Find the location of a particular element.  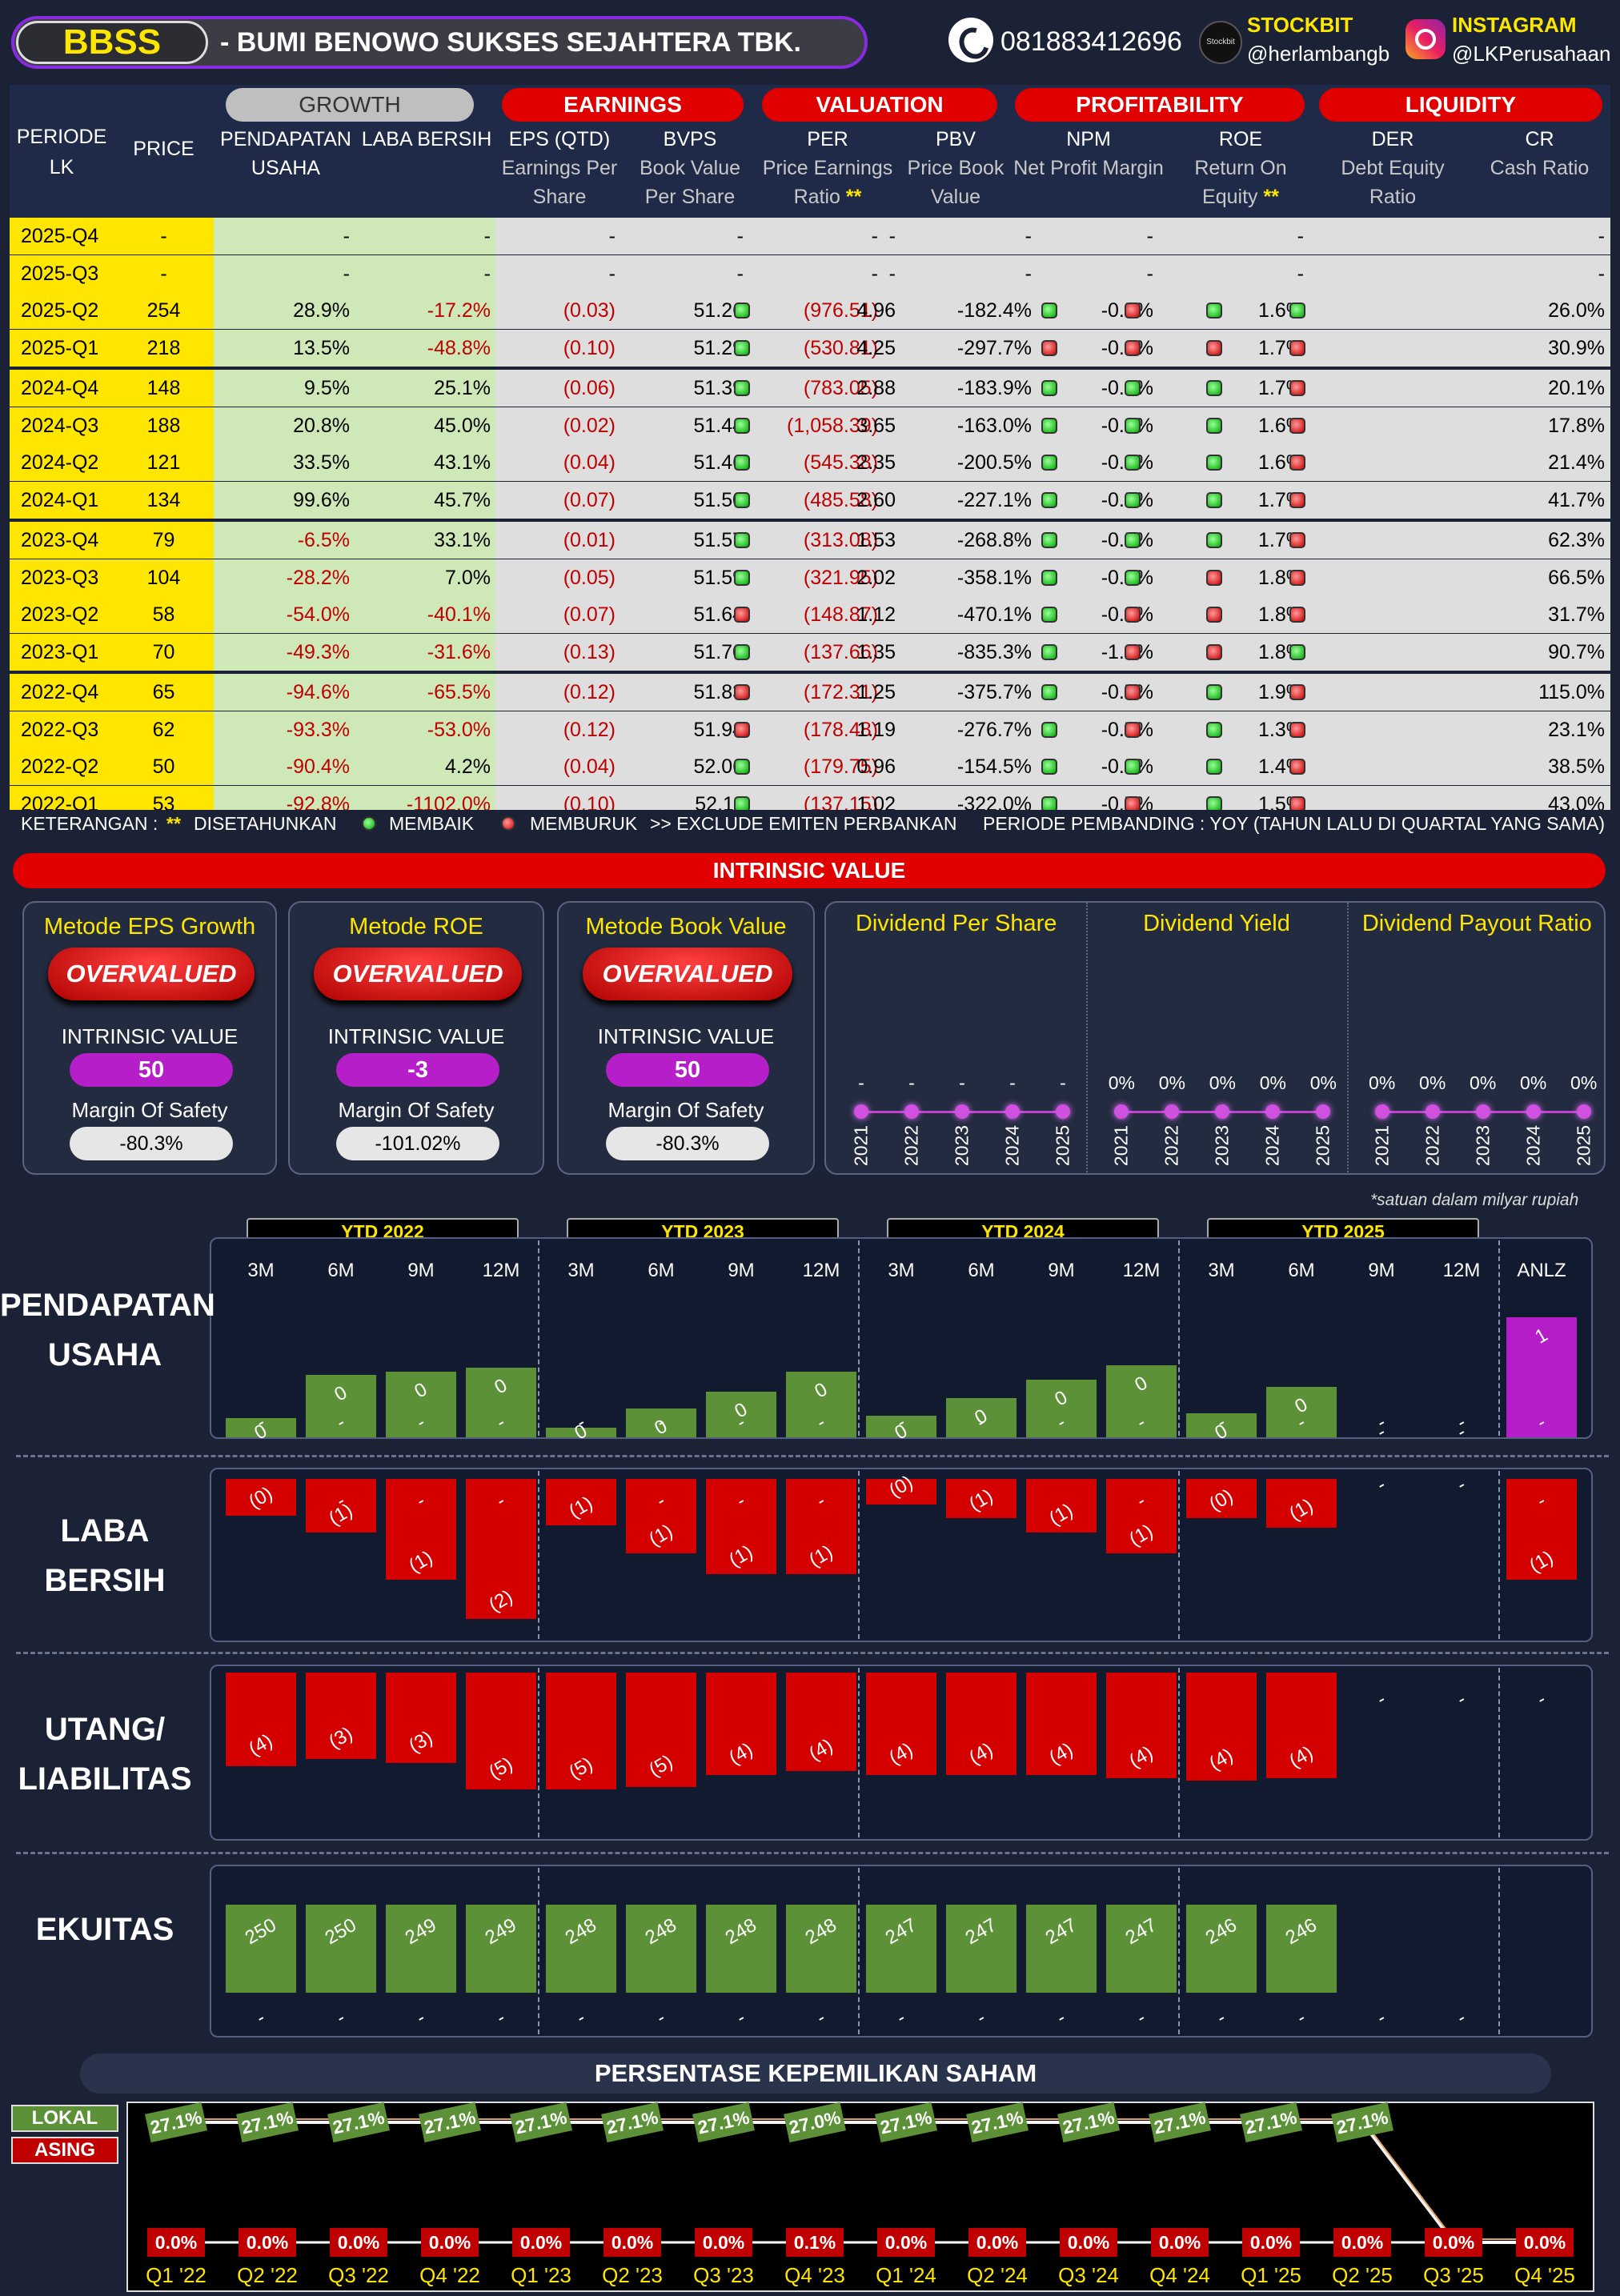

per-value: (1,058.39) is located at coordinates (832, 425).